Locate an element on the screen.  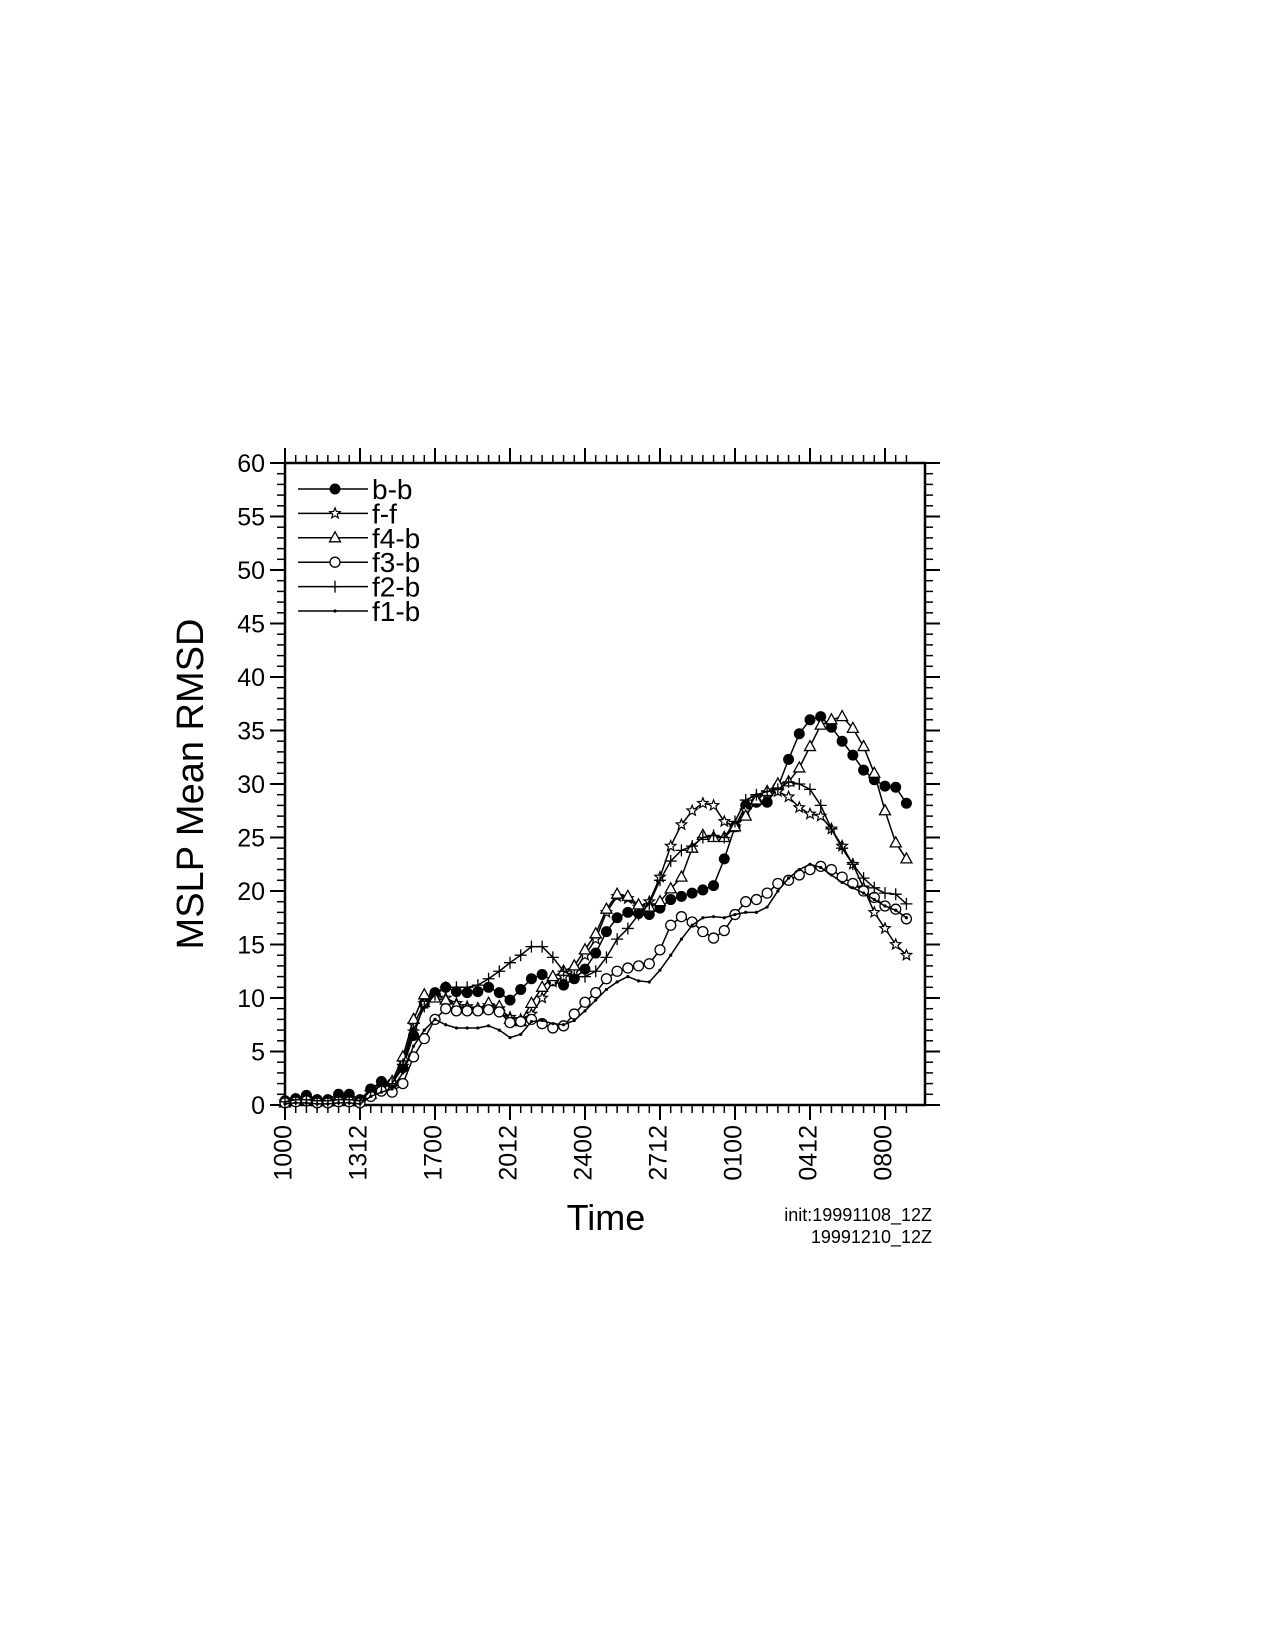
series-line is located at coordinates (595, 984).